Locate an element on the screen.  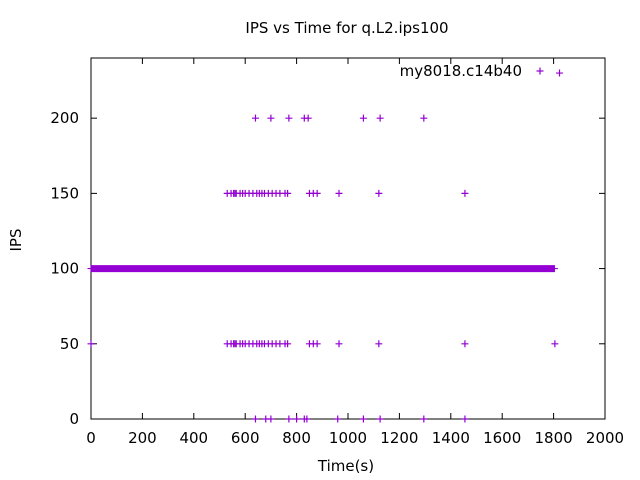
y-tick-label: 0 is located at coordinates (74, 419).